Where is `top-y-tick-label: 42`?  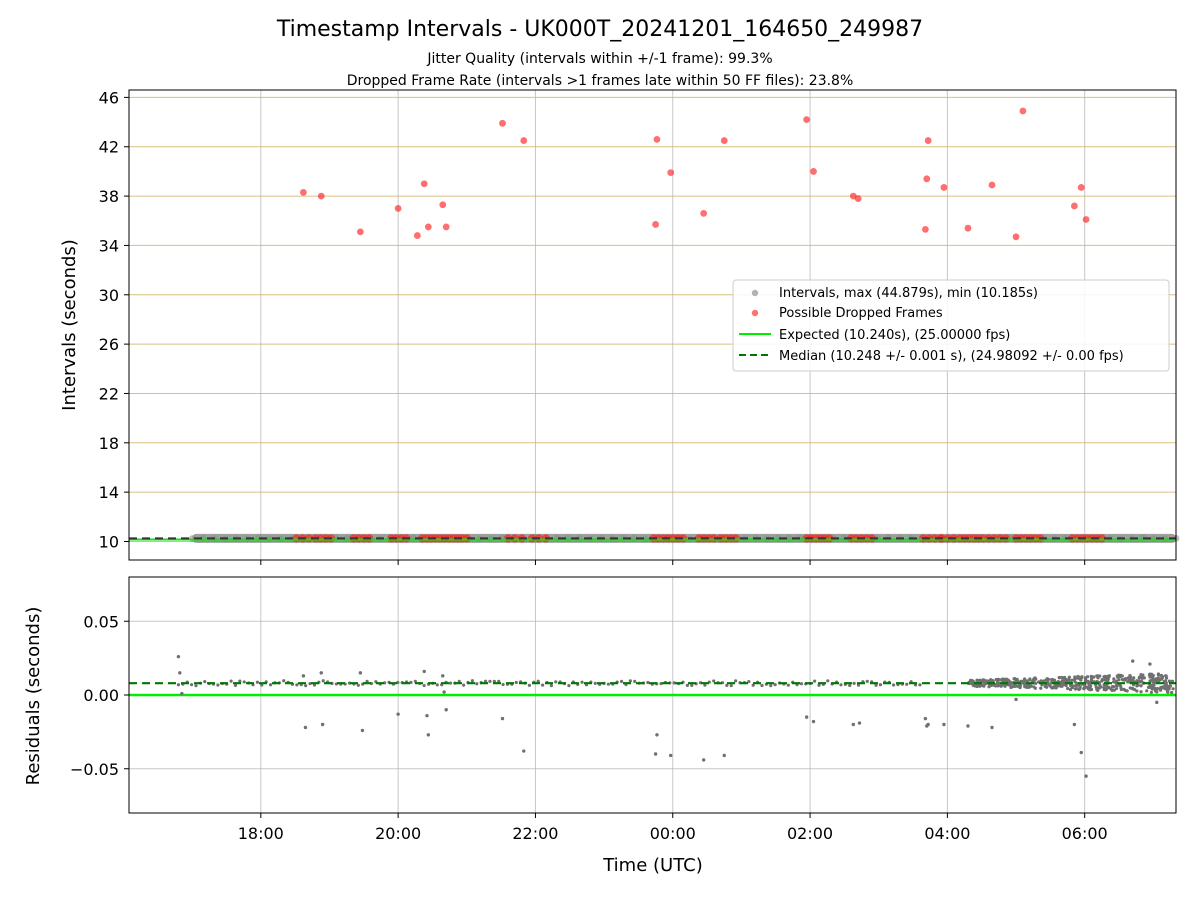 top-y-tick-label: 42 is located at coordinates (109, 147).